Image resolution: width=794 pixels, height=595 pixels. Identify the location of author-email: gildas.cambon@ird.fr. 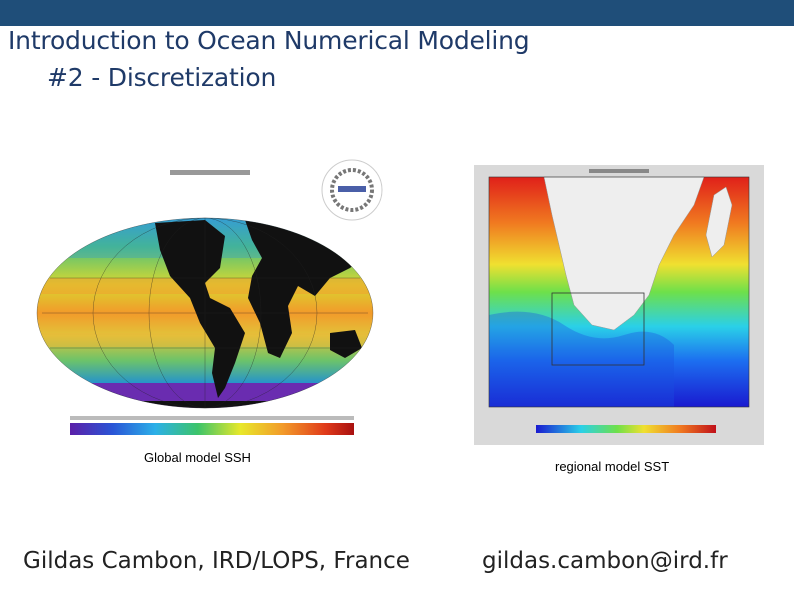
(605, 561).